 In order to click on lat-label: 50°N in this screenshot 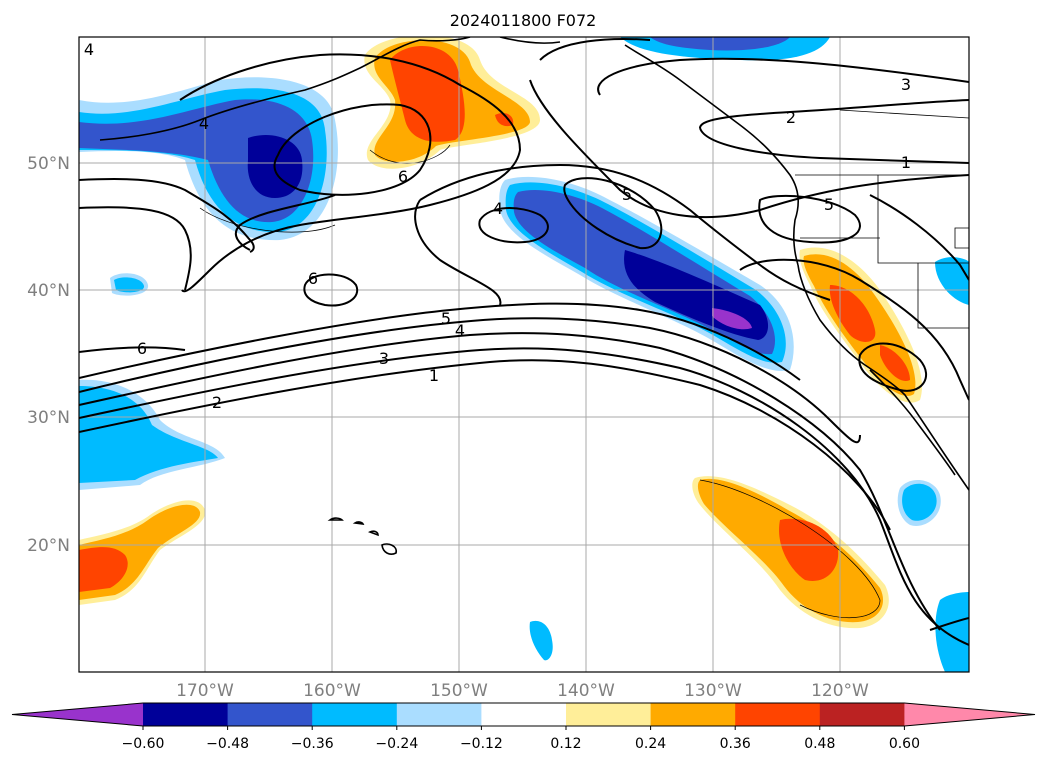, I will do `click(48, 164)`.